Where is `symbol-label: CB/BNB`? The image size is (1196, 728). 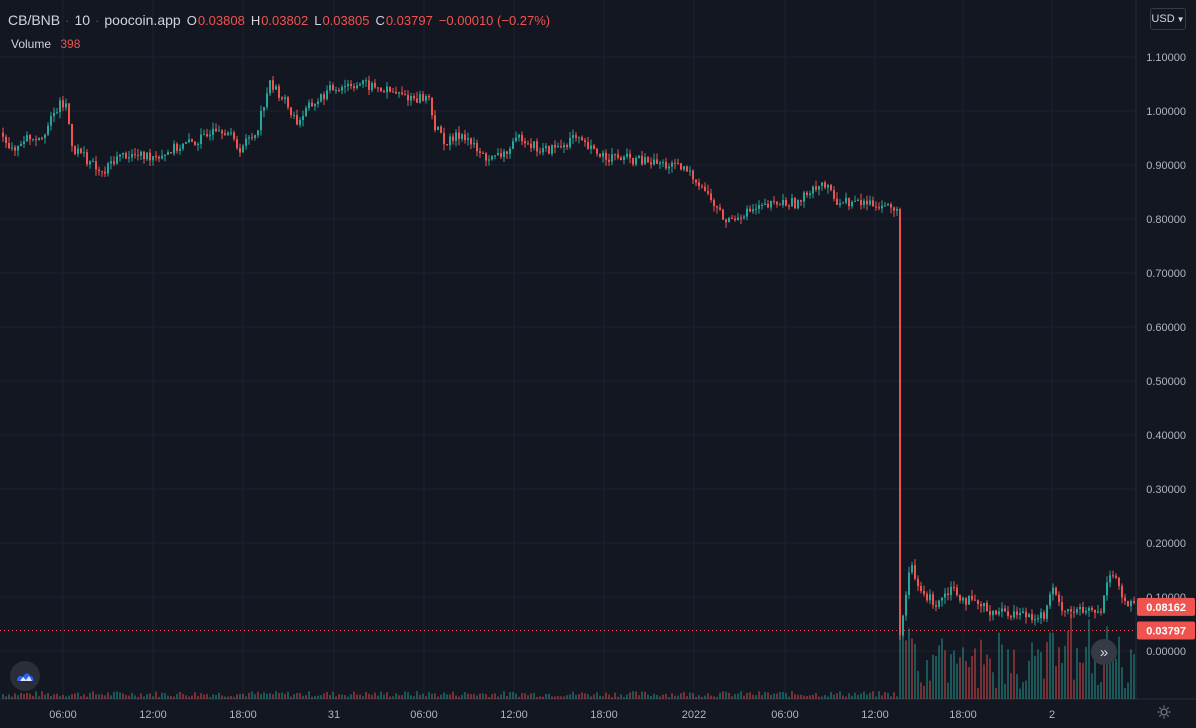 symbol-label: CB/BNB is located at coordinates (34, 20).